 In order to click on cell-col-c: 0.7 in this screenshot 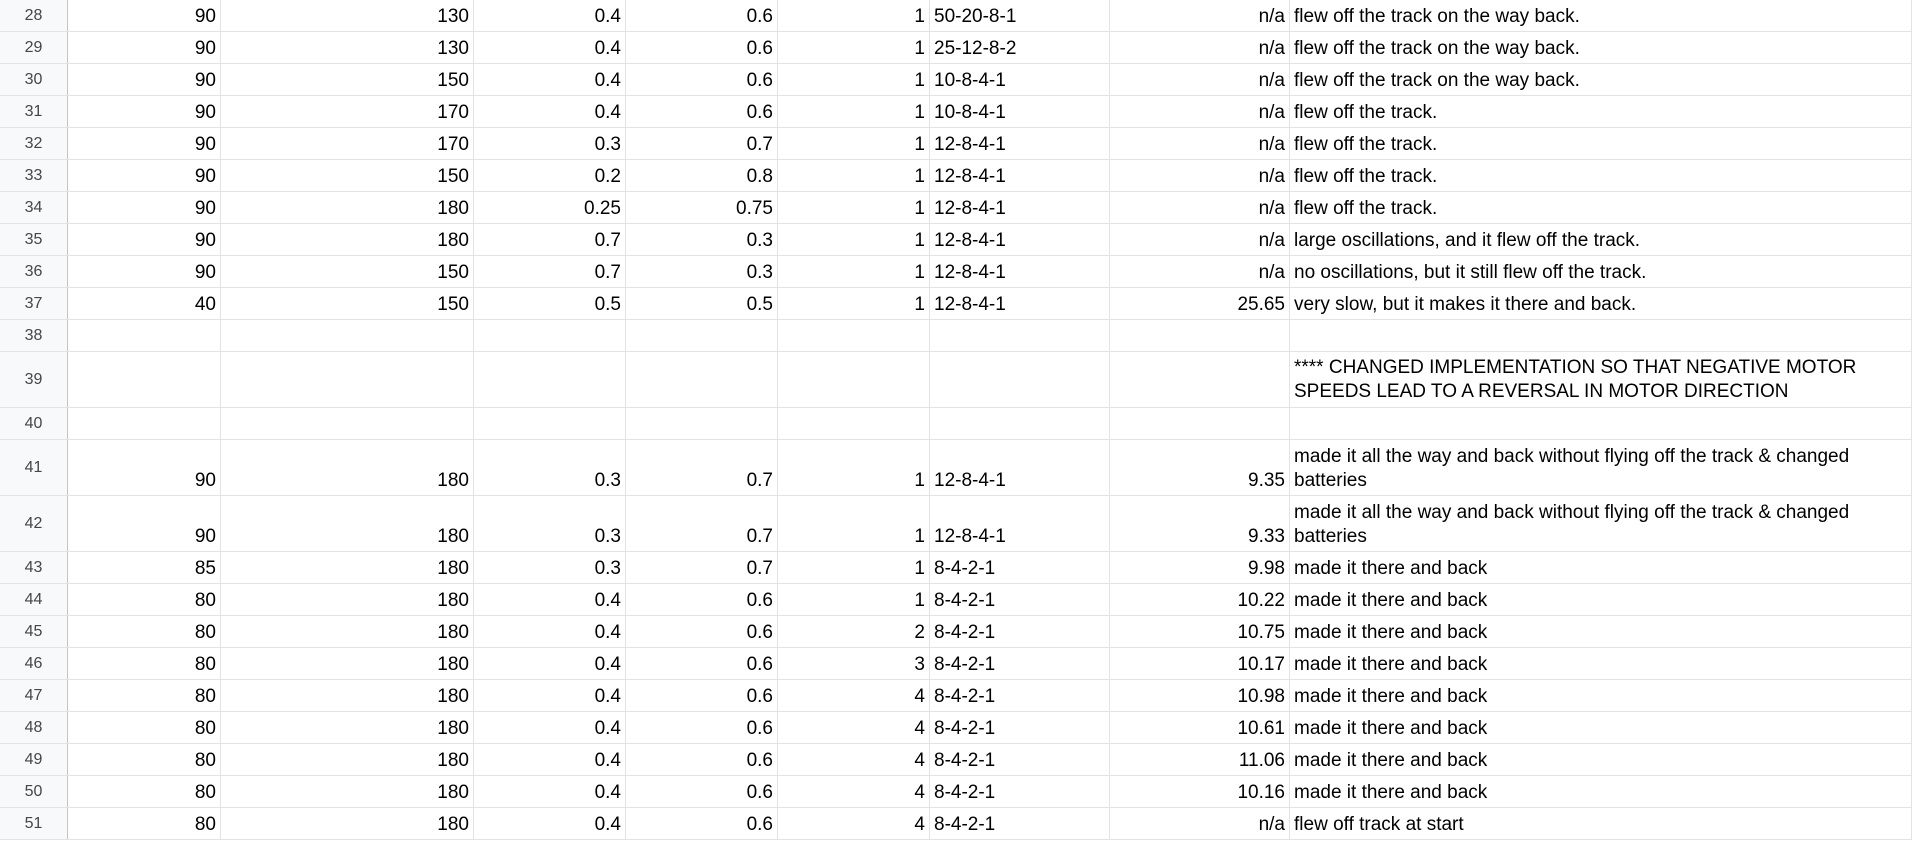, I will do `click(550, 271)`.